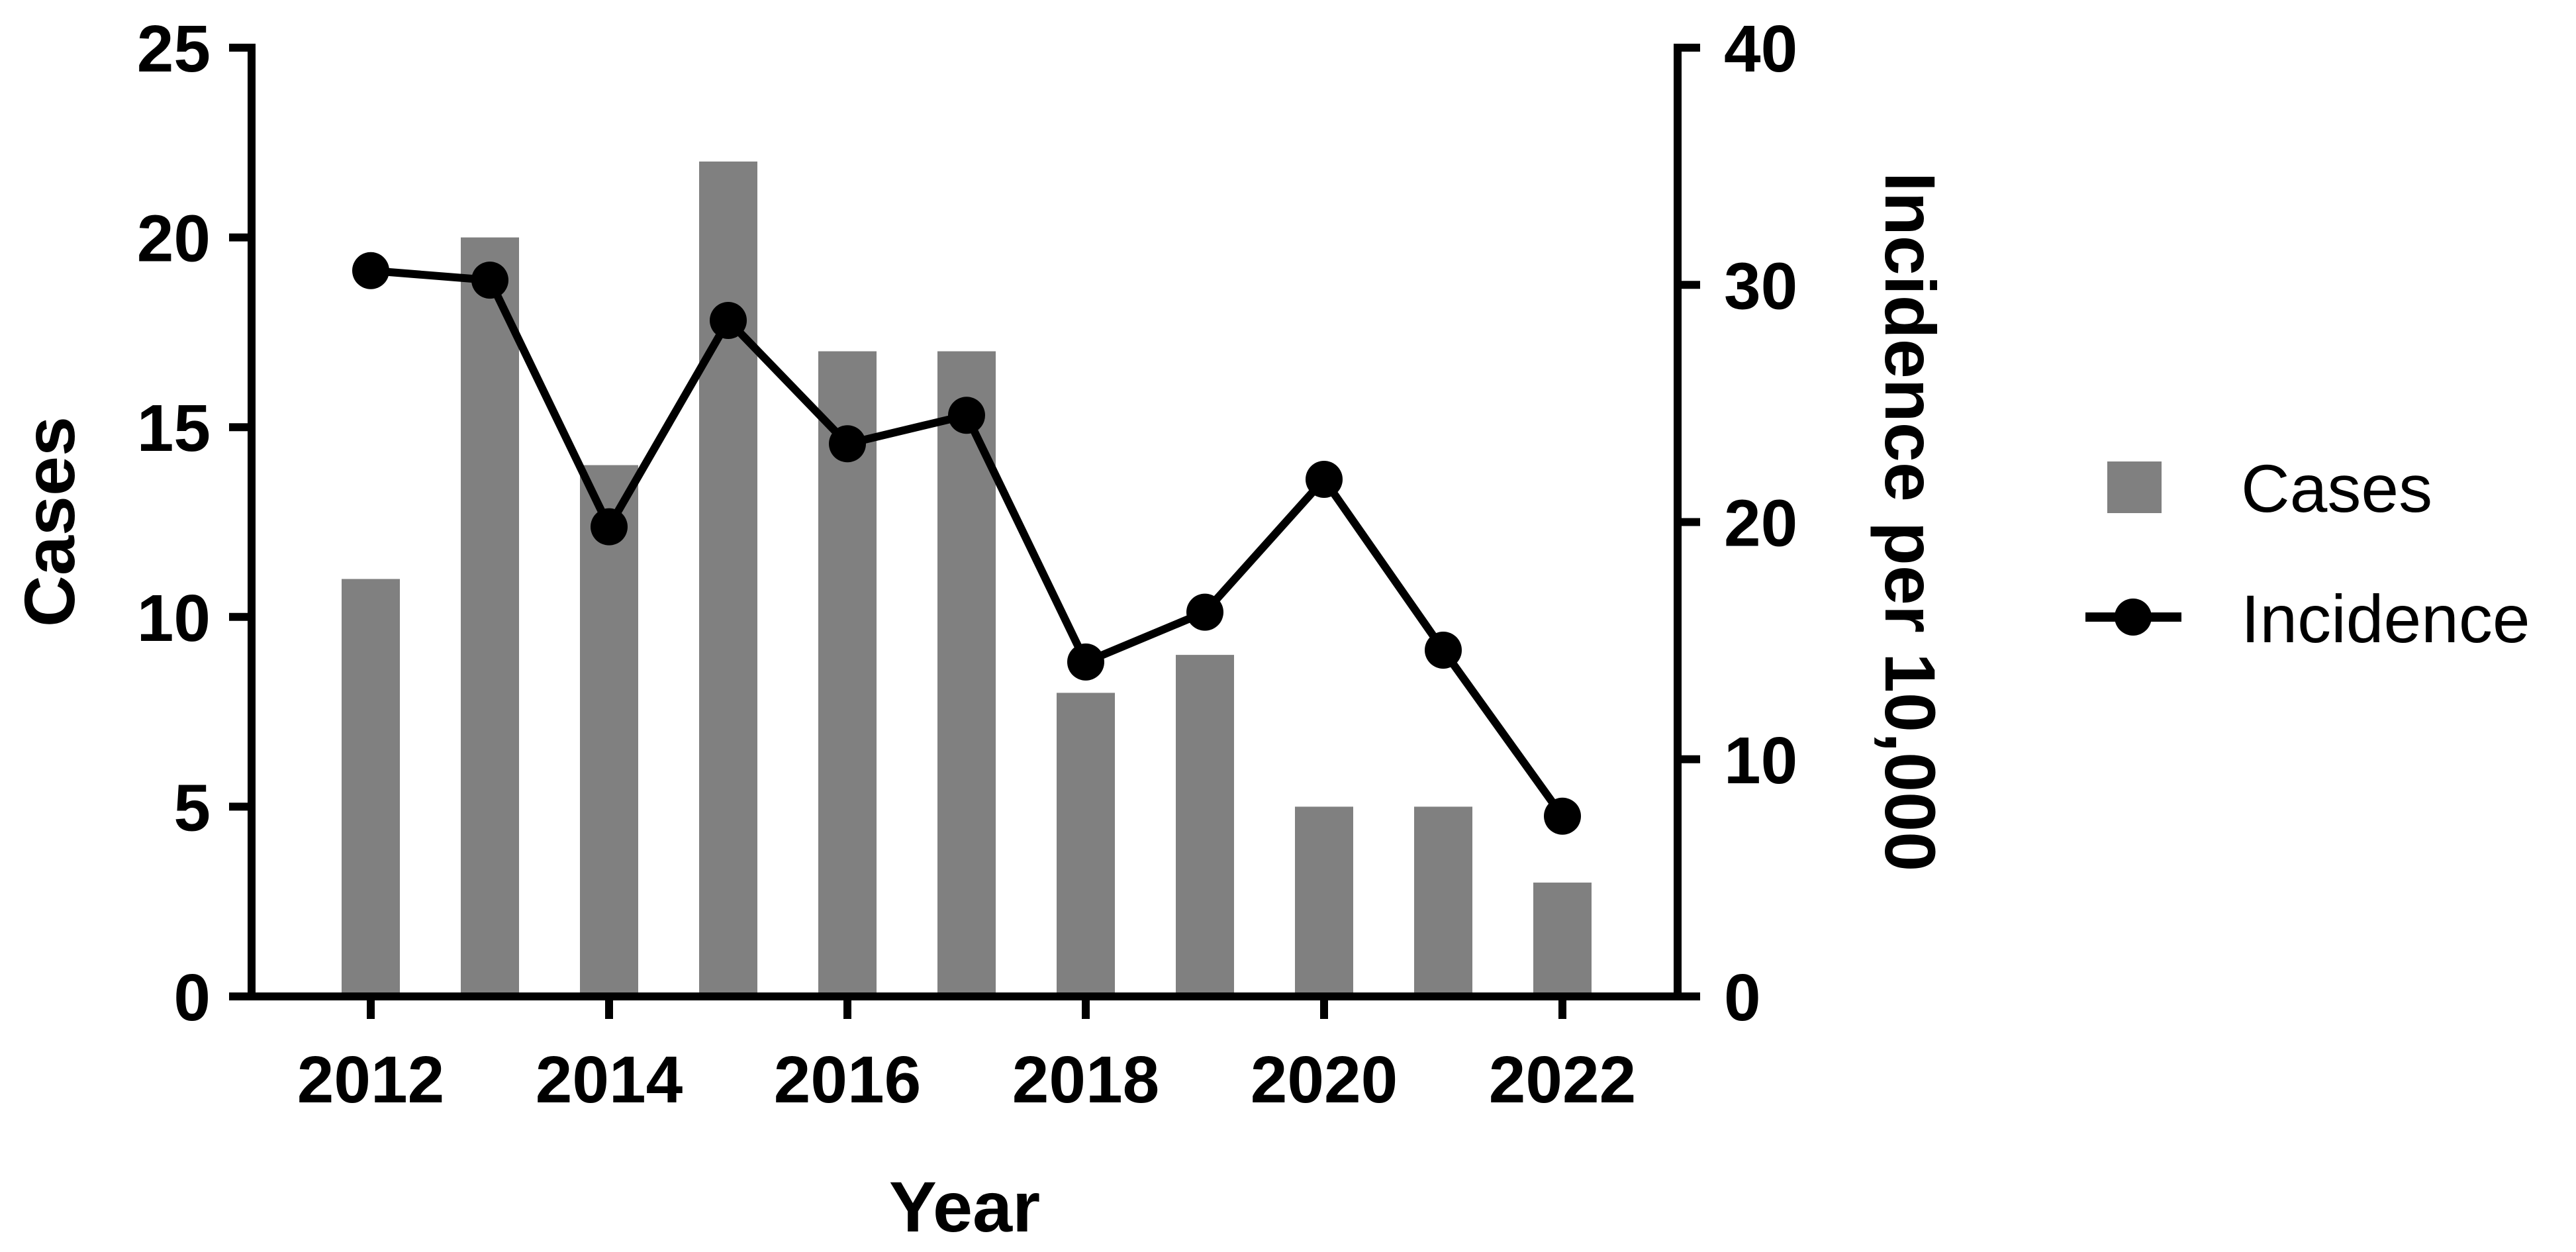  What do you see at coordinates (964, 1207) in the screenshot?
I see `x-axis-title: Year` at bounding box center [964, 1207].